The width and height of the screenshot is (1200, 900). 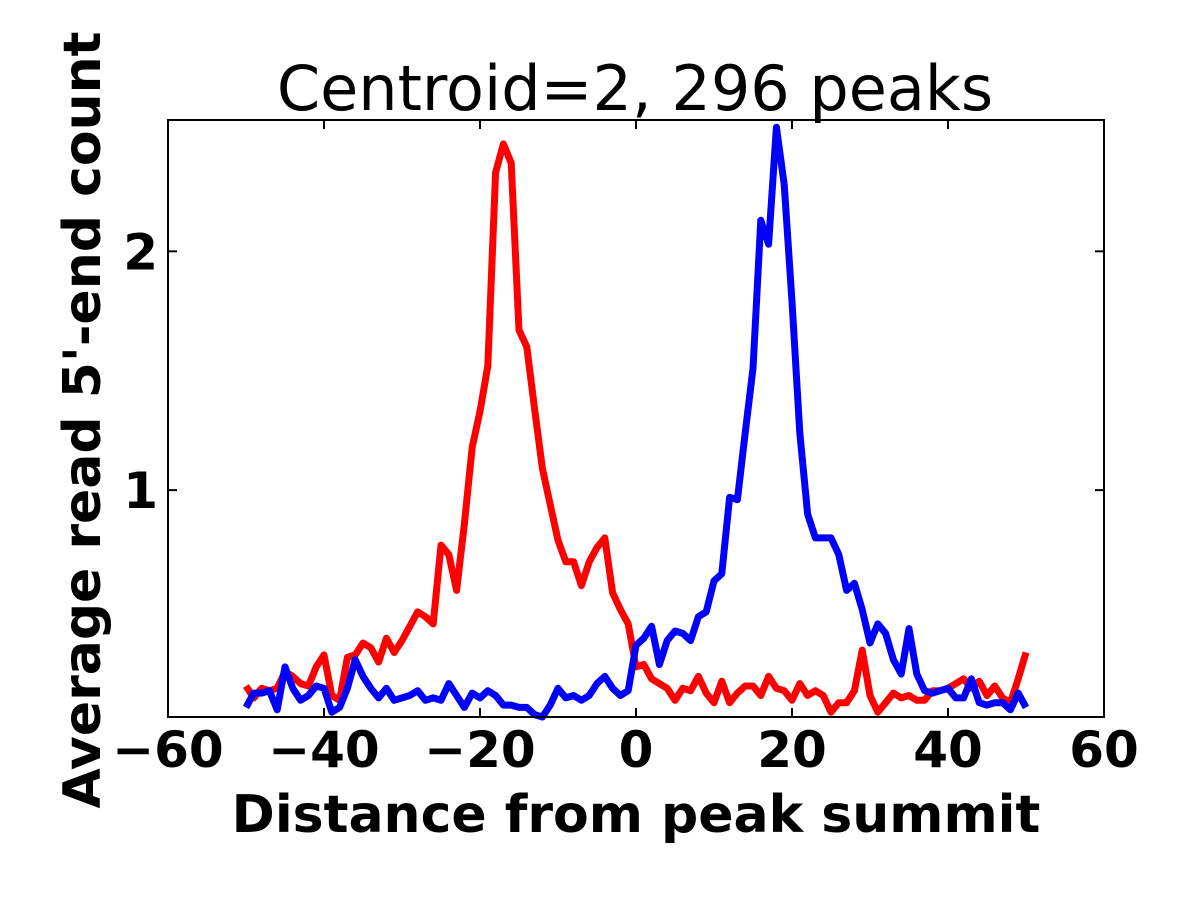 I want to click on x-axis-label: Distance from peak summit, so click(x=636, y=815).